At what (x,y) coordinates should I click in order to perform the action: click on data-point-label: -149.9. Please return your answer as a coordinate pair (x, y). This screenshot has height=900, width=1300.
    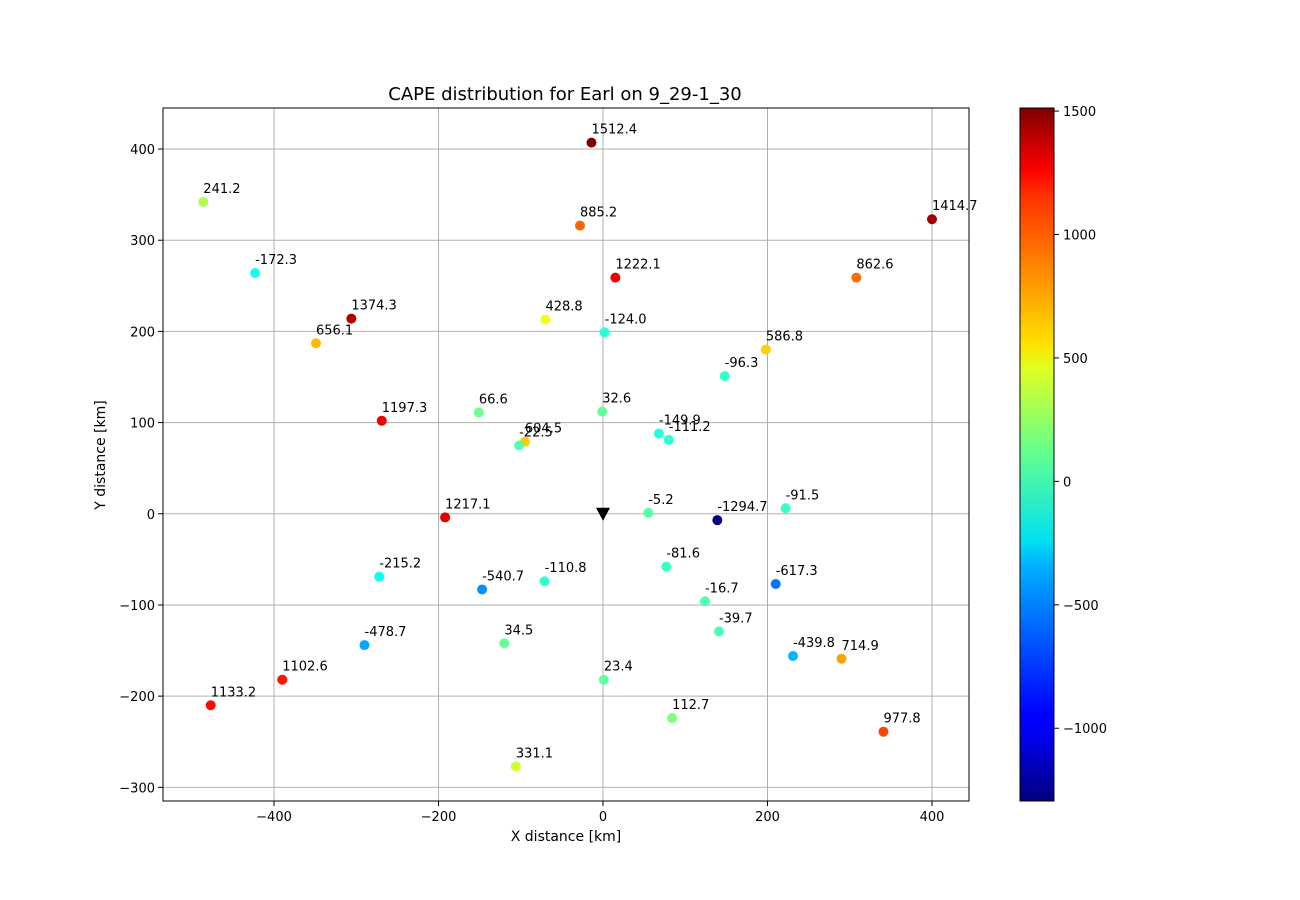
    Looking at the image, I should click on (680, 421).